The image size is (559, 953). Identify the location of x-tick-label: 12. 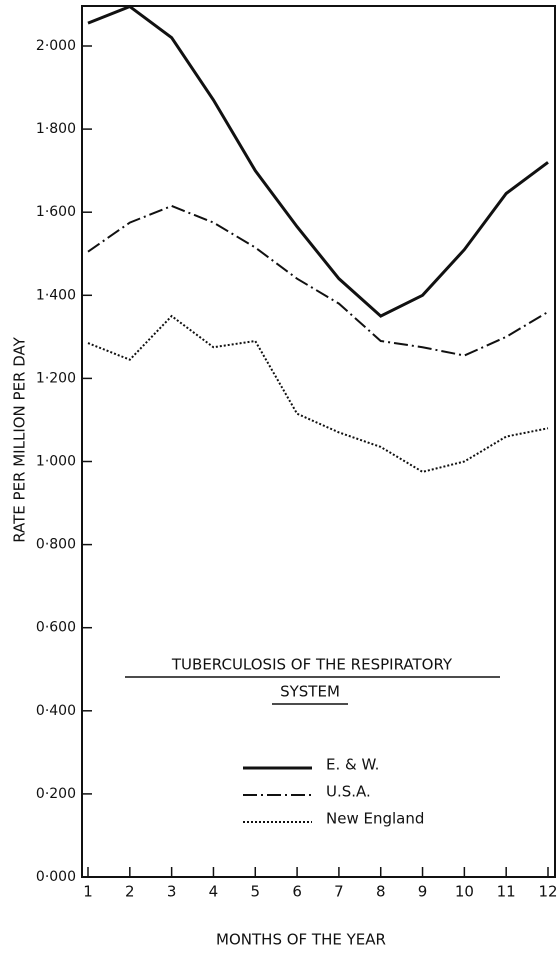
(547, 892).